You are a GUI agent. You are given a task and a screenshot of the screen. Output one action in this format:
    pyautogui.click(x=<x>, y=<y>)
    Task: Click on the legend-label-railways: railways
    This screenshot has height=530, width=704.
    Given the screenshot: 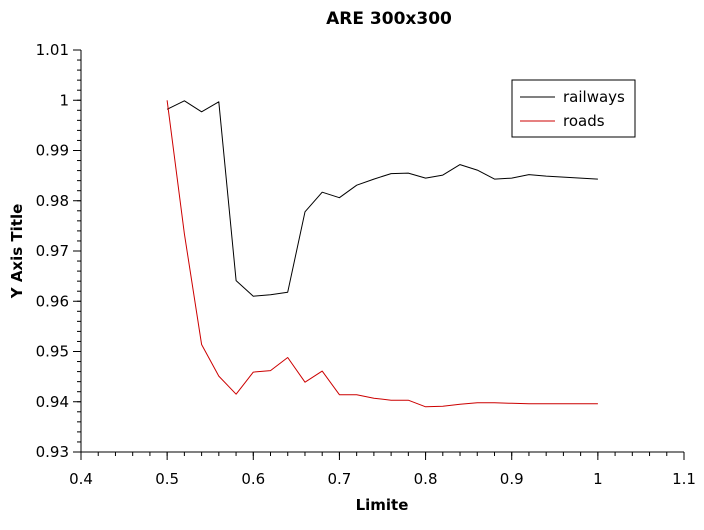 What is the action you would take?
    pyautogui.click(x=594, y=97)
    